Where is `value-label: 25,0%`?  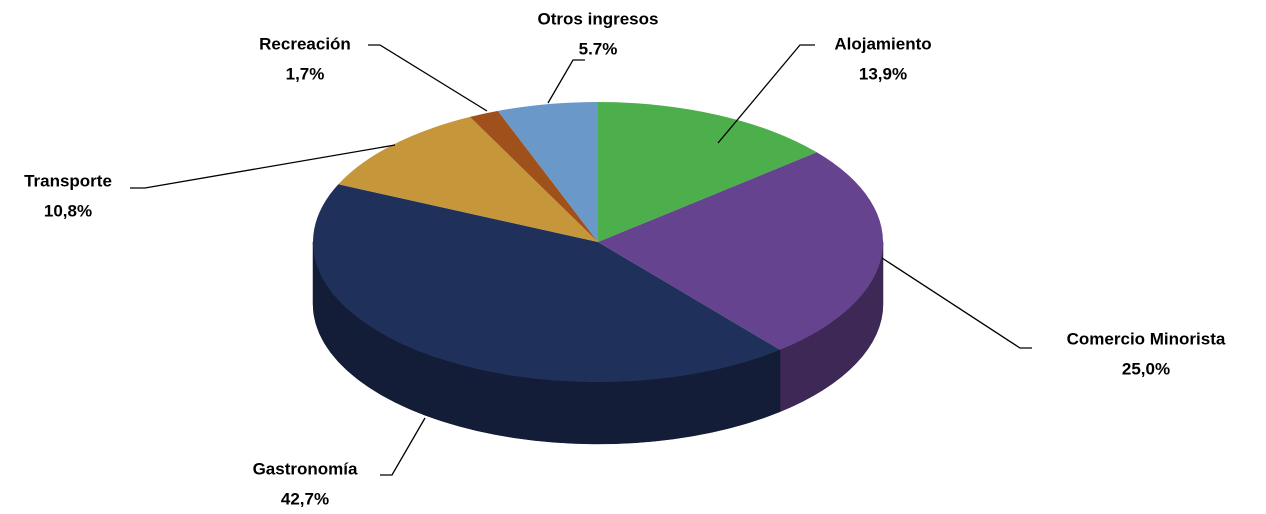 value-label: 25,0% is located at coordinates (1146, 368).